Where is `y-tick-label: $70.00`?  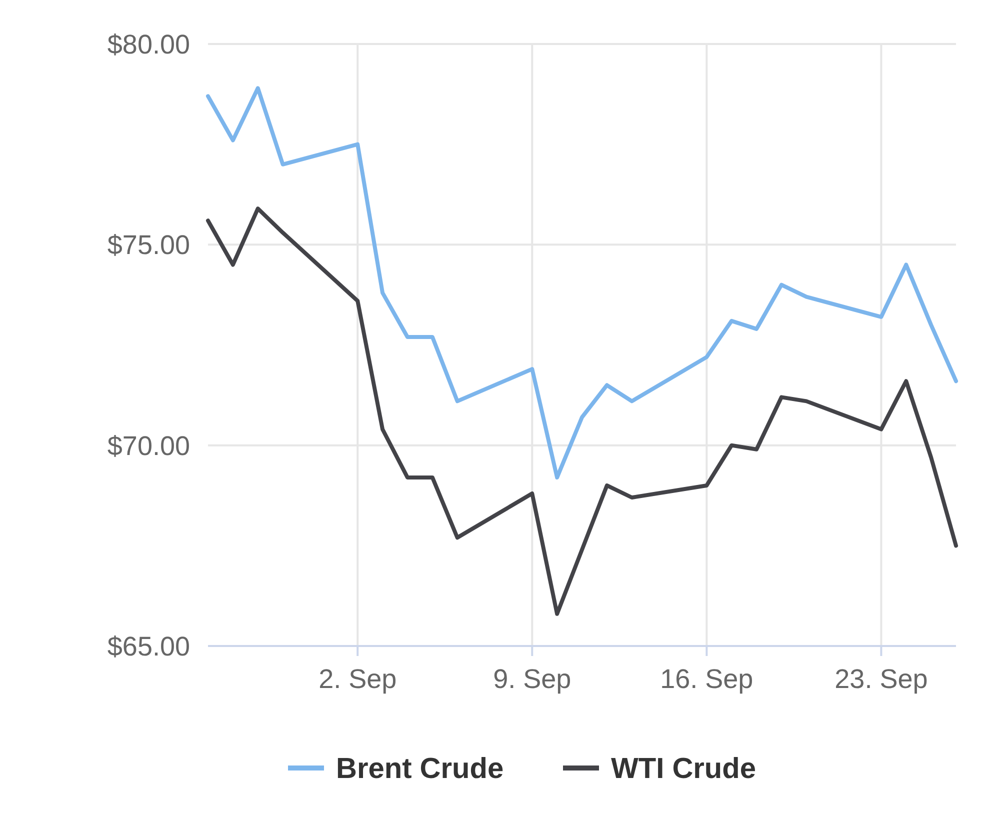 y-tick-label: $70.00 is located at coordinates (148, 445).